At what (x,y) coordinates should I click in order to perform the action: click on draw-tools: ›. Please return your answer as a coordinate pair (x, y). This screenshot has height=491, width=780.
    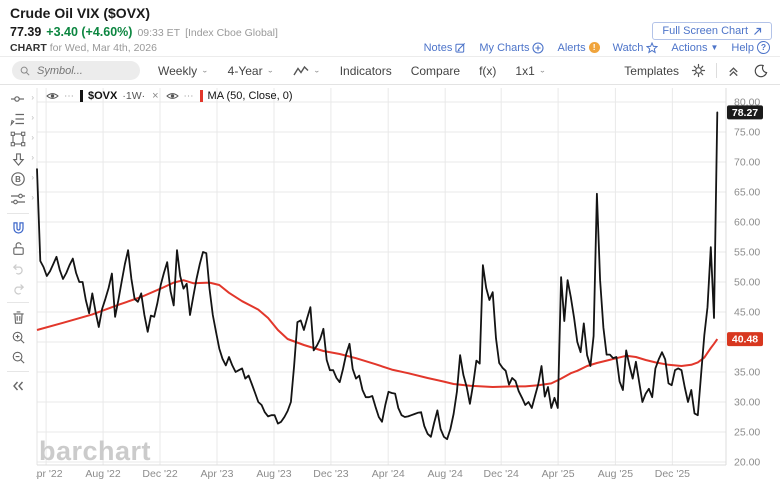
    Looking at the image, I should click on (18, 119).